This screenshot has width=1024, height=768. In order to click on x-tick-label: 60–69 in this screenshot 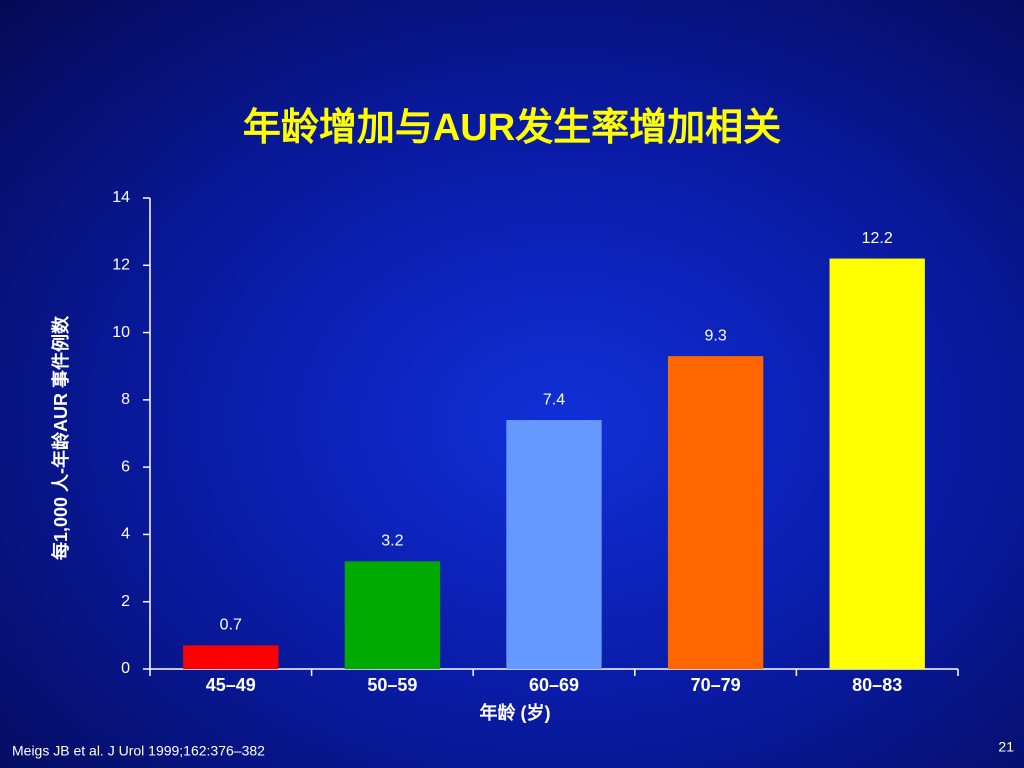, I will do `click(554, 685)`.